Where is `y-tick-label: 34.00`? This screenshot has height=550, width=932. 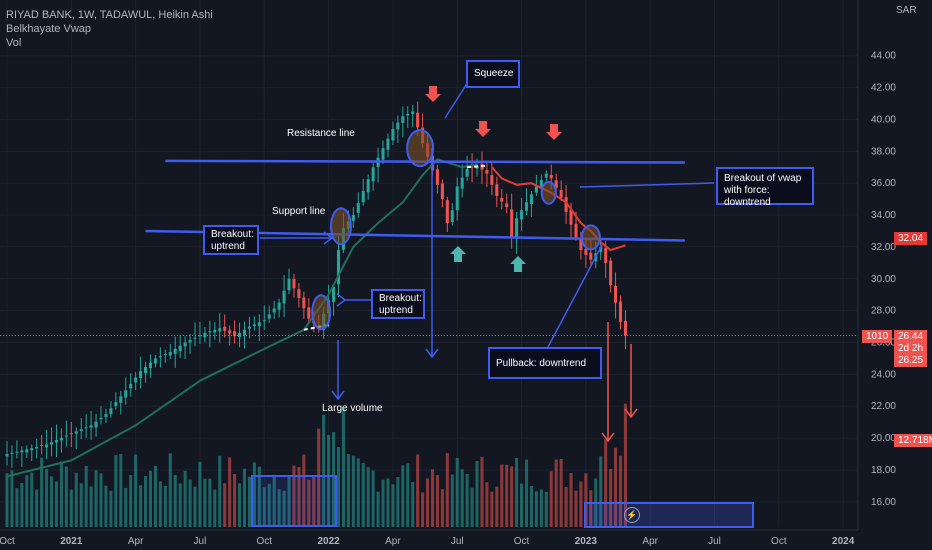
y-tick-label: 34.00 is located at coordinates (883, 215).